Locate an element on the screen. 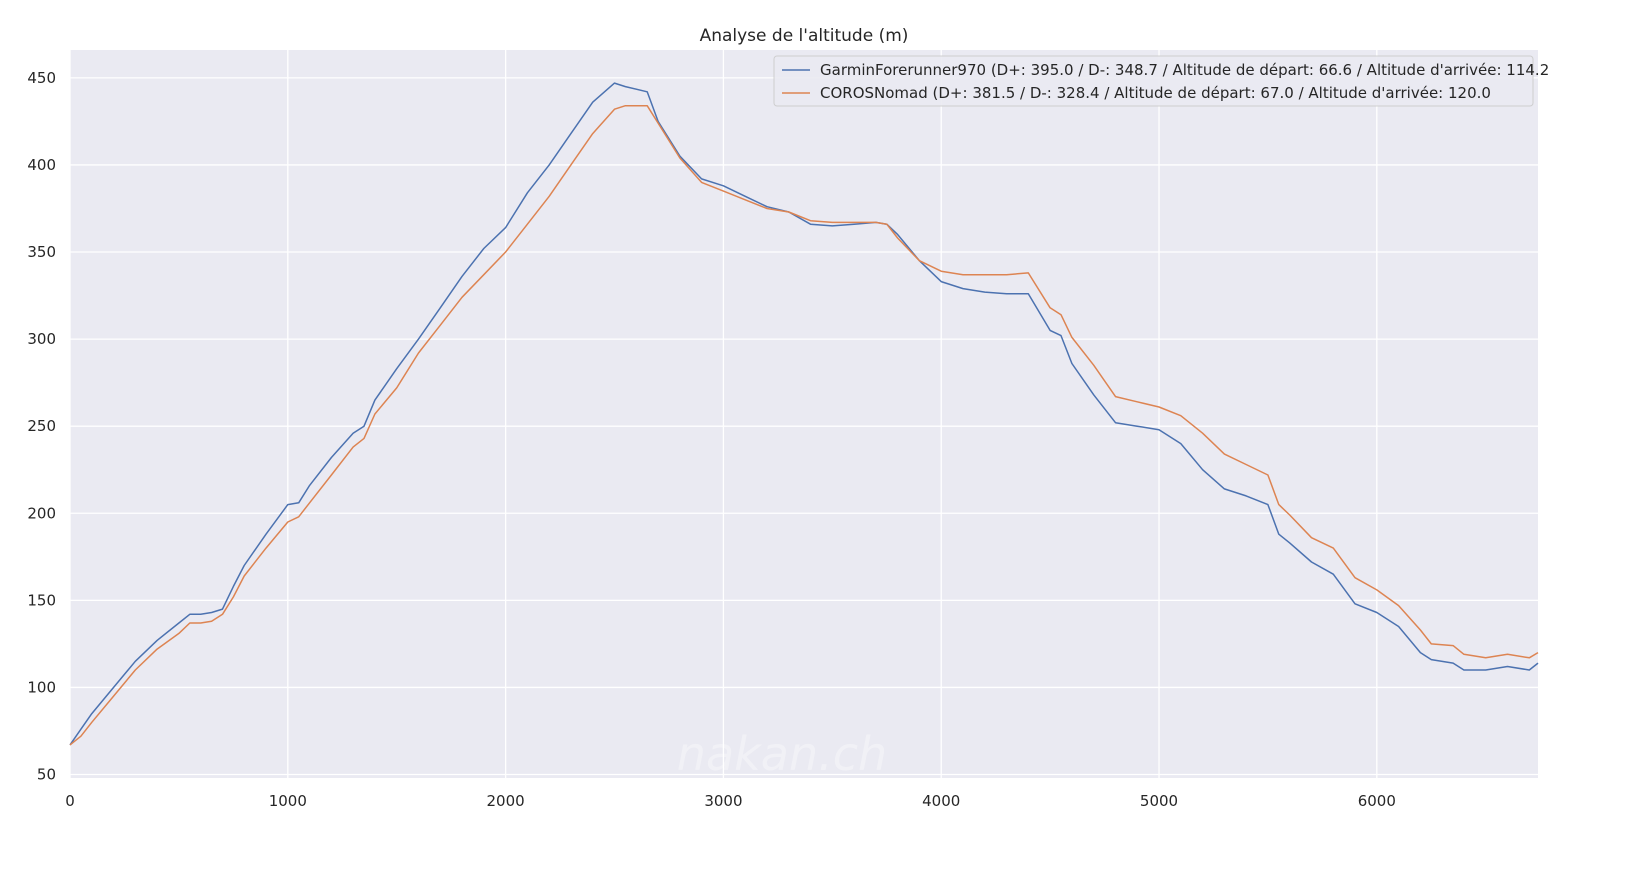  watermark-text: nakan.ch is located at coordinates (782, 754).